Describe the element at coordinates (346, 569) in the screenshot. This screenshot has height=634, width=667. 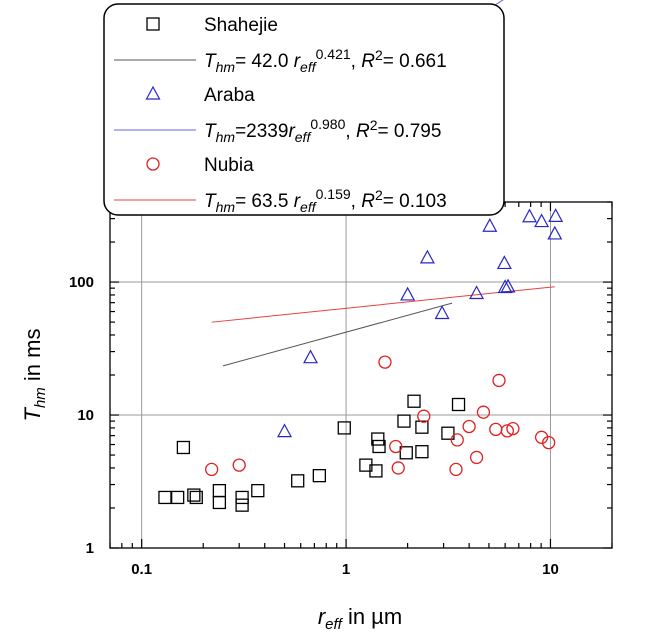
I see `x-tick-label: 1` at that location.